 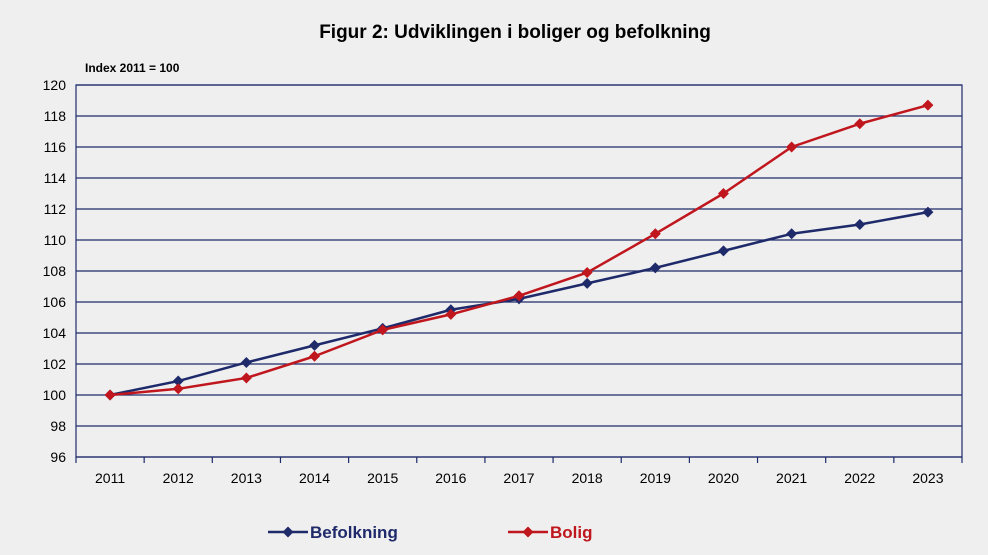 What do you see at coordinates (55, 147) in the screenshot?
I see `y-tick-label: 116` at bounding box center [55, 147].